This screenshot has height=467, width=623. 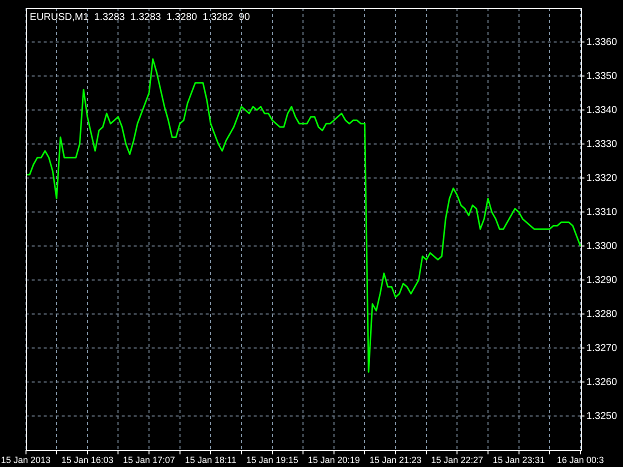 I want to click on y-tick-label: 1.3290, so click(x=602, y=280).